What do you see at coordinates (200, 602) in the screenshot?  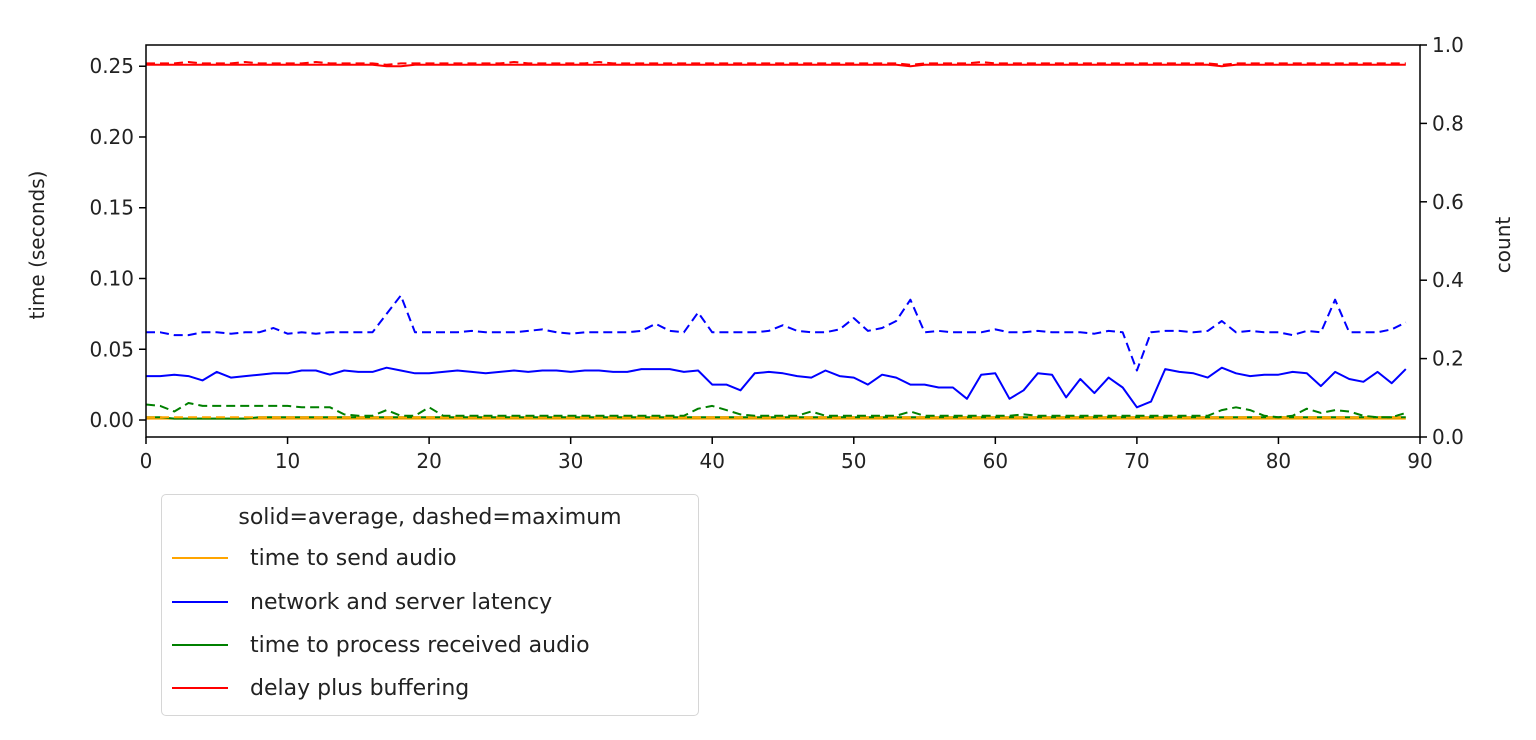 I see `legend-swatch-blue` at bounding box center [200, 602].